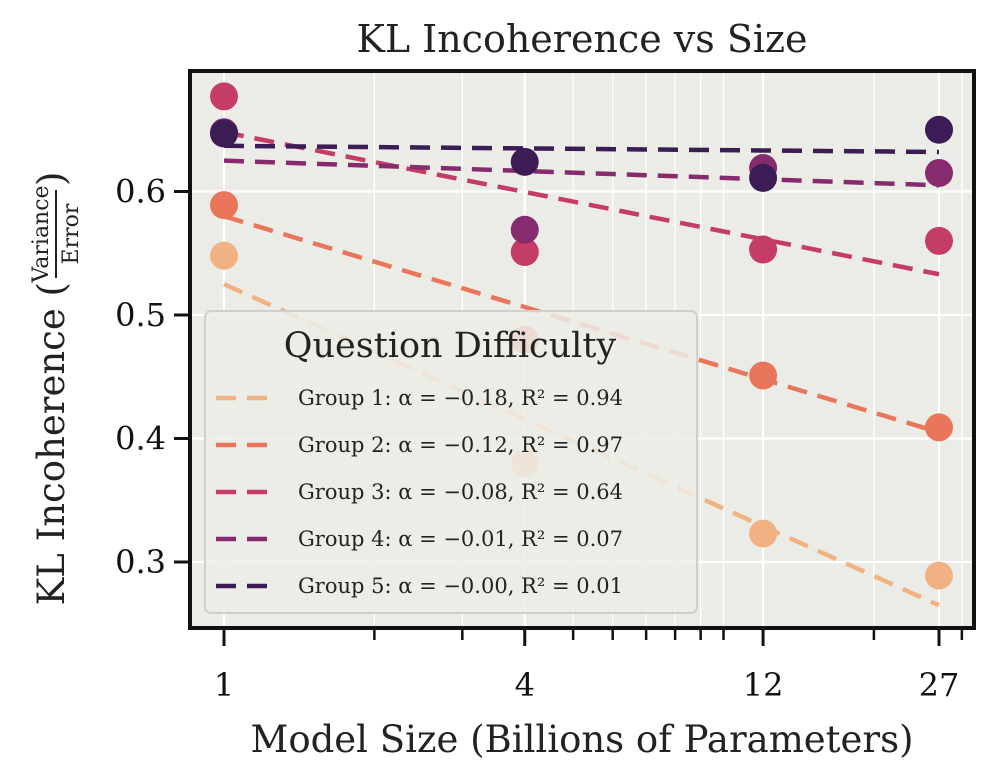  What do you see at coordinates (71, 233) in the screenshot?
I see `y-axis-label-denominator: Error` at bounding box center [71, 233].